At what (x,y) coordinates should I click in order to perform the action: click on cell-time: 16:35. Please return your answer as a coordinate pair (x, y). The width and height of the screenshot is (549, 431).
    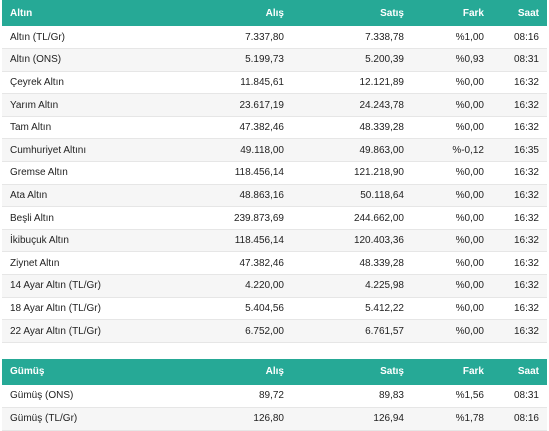
    Looking at the image, I should click on (526, 150).